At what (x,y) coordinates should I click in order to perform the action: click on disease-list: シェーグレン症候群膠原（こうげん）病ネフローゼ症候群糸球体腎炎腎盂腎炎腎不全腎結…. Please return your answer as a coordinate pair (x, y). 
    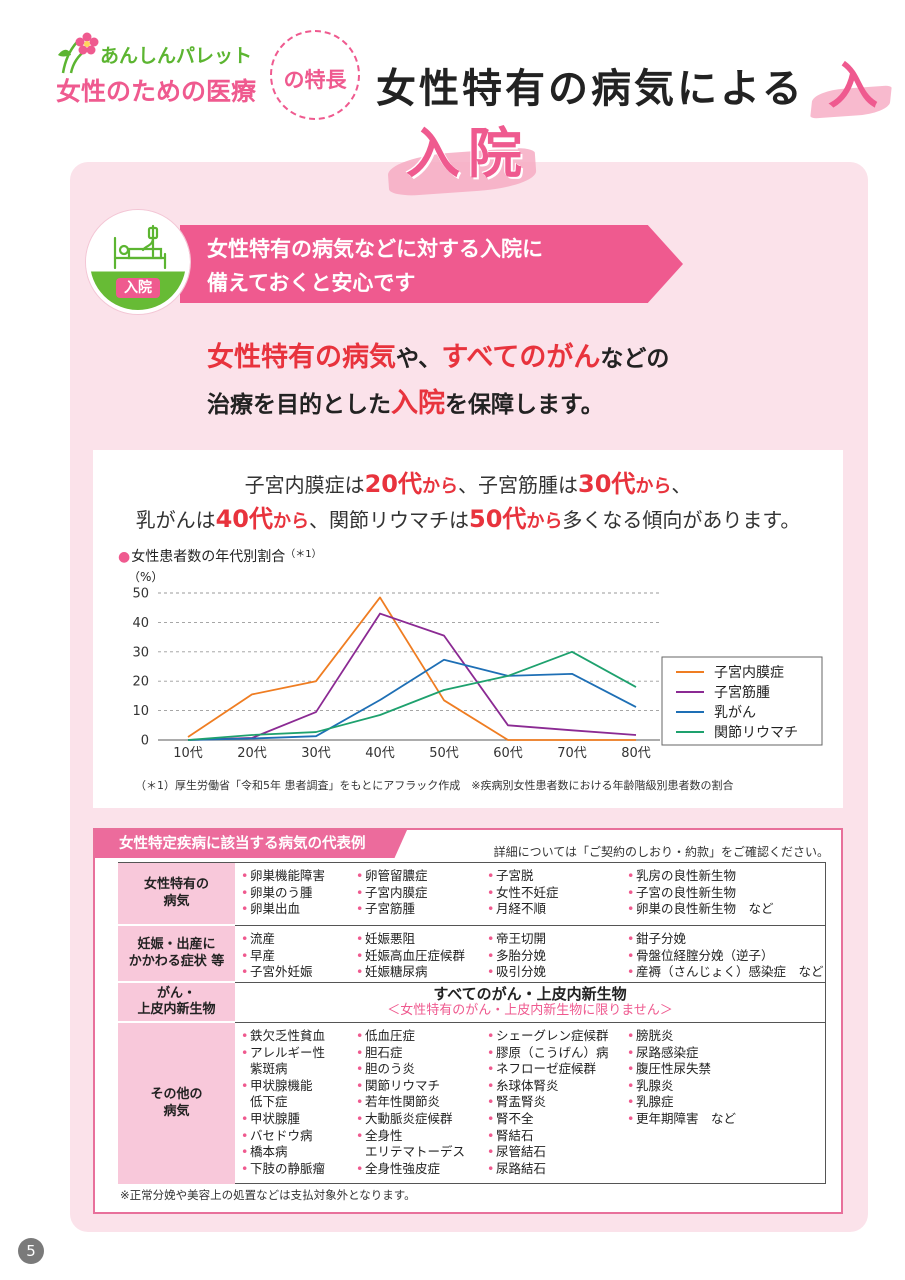
    Looking at the image, I should click on (557, 1102).